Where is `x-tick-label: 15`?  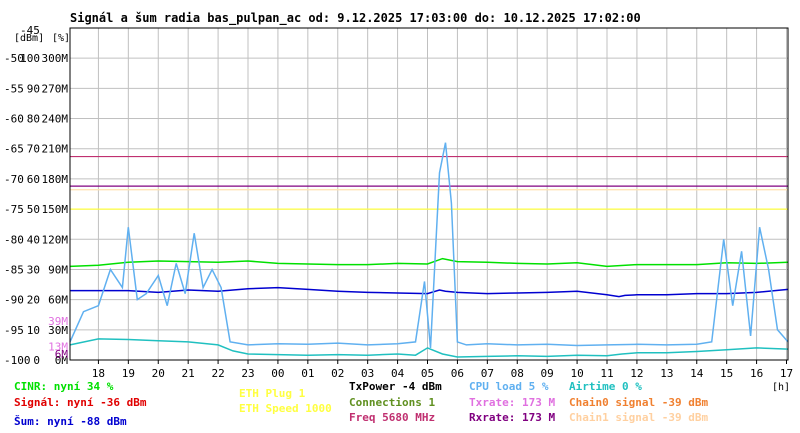 x-tick-label: 15 is located at coordinates (726, 373).